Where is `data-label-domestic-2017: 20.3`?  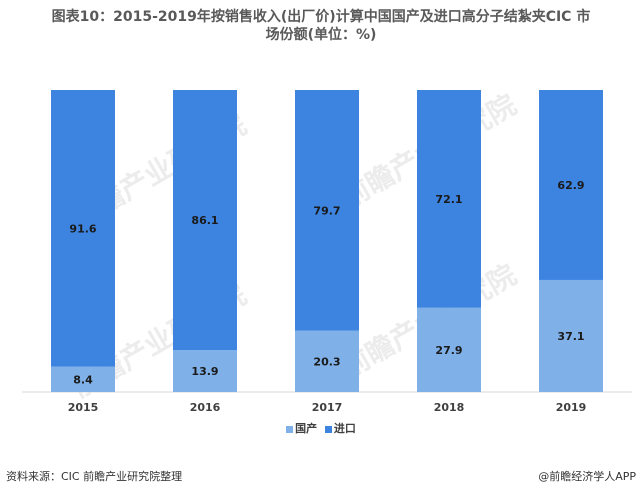
data-label-domestic-2017: 20.3 is located at coordinates (326, 361).